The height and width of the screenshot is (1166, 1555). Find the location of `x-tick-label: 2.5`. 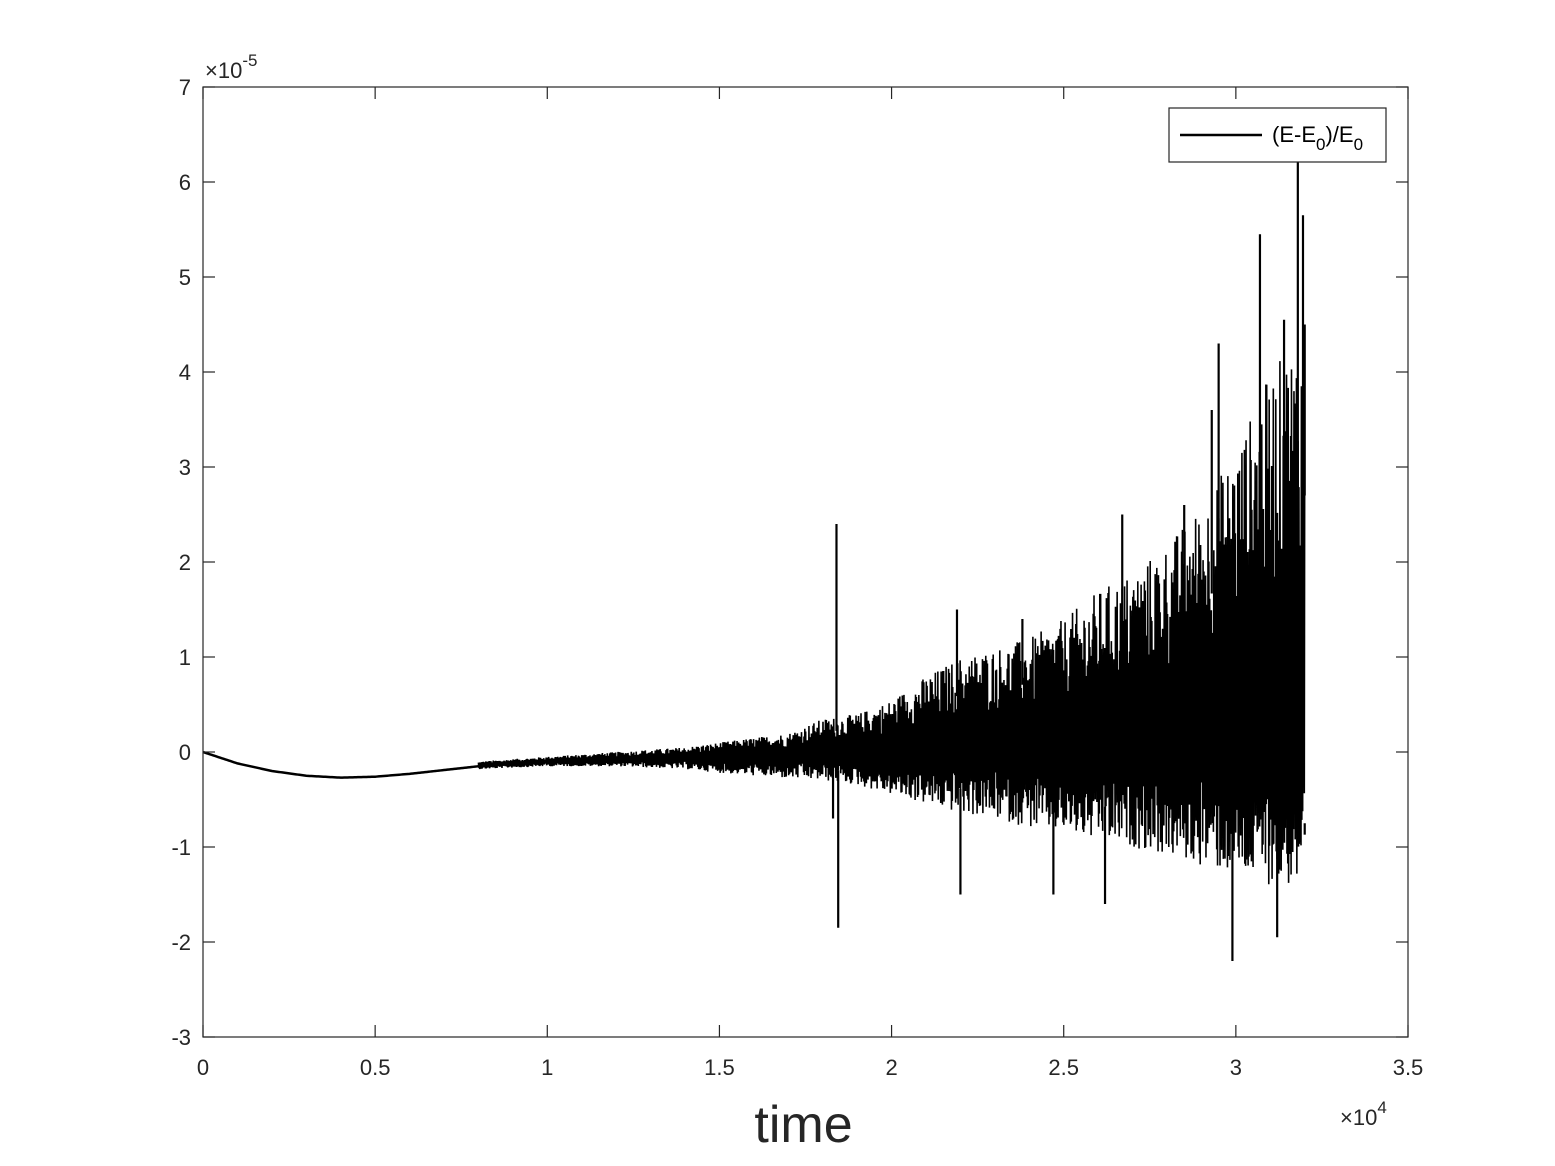

x-tick-label: 2.5 is located at coordinates (1063, 1067).